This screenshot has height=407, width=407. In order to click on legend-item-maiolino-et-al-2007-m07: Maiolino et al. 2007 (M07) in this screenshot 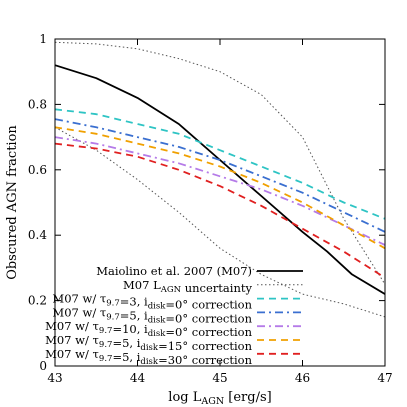, I will do `click(199, 271)`.